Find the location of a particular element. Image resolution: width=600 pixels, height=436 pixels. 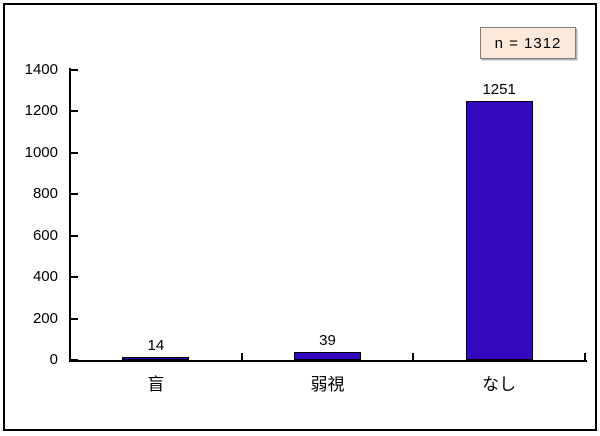

y-tick-label: 200 is located at coordinates (45, 318).